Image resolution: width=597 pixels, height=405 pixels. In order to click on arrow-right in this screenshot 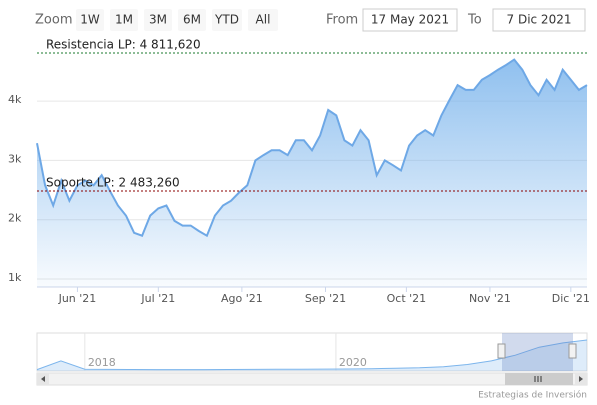, I will do `click(581, 379)`.